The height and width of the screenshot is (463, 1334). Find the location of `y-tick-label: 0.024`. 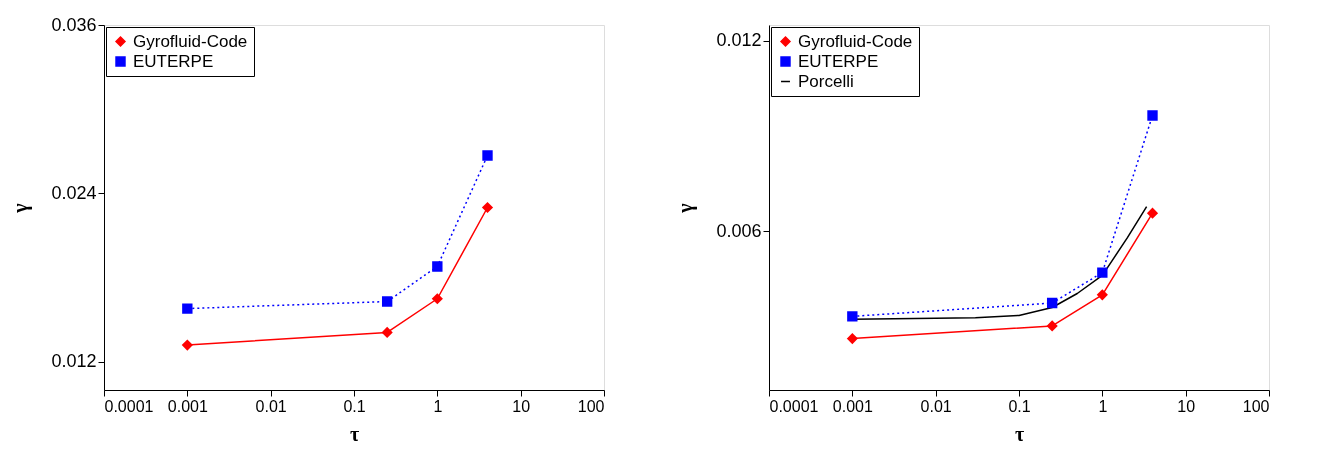

y-tick-label: 0.024 is located at coordinates (74, 192).